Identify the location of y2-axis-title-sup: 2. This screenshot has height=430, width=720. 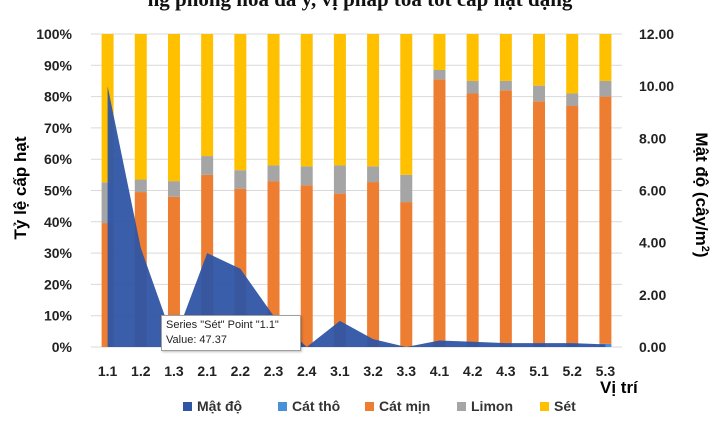
(705, 249).